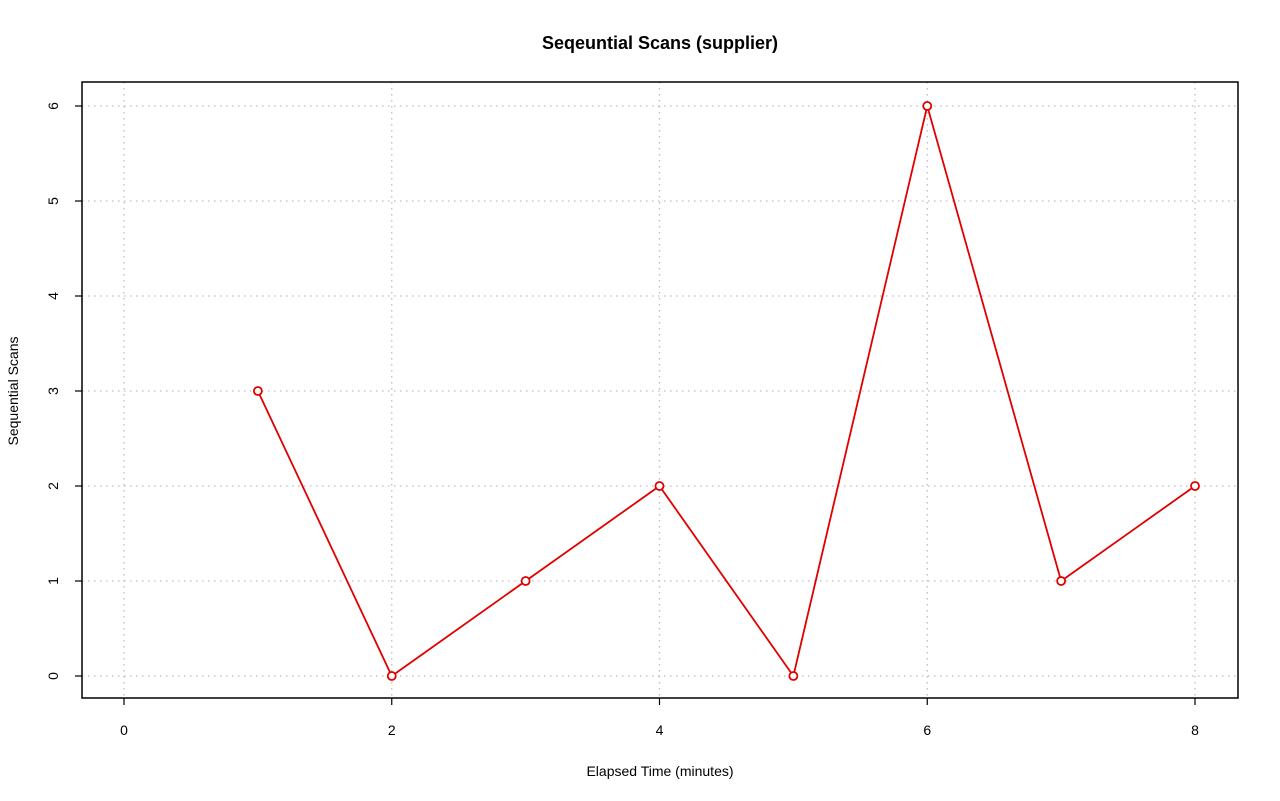  What do you see at coordinates (660, 730) in the screenshot?
I see `x-tick-label: 4` at bounding box center [660, 730].